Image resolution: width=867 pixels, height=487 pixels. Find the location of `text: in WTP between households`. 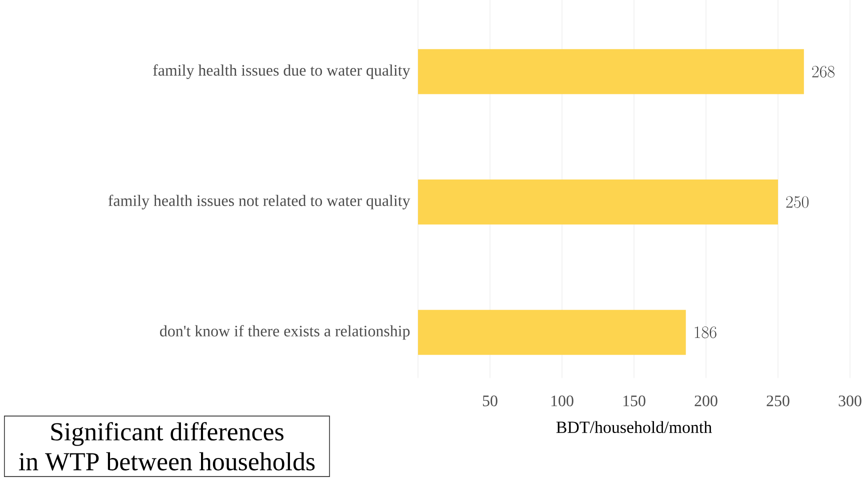

text: in WTP between households is located at coordinates (166, 461).